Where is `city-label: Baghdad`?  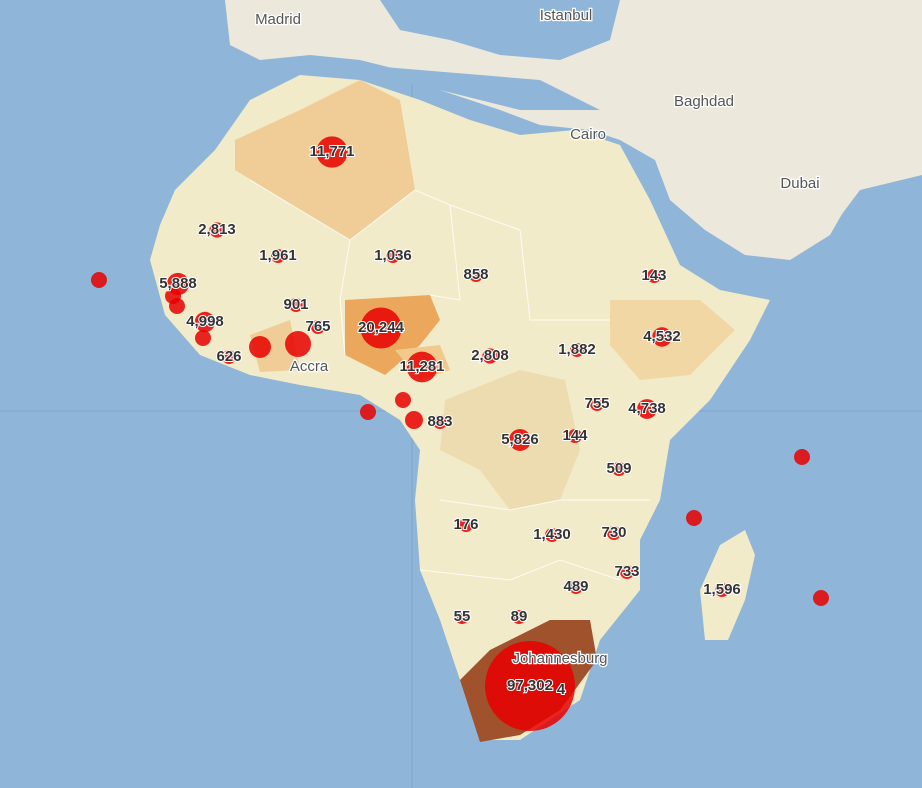 city-label: Baghdad is located at coordinates (704, 101).